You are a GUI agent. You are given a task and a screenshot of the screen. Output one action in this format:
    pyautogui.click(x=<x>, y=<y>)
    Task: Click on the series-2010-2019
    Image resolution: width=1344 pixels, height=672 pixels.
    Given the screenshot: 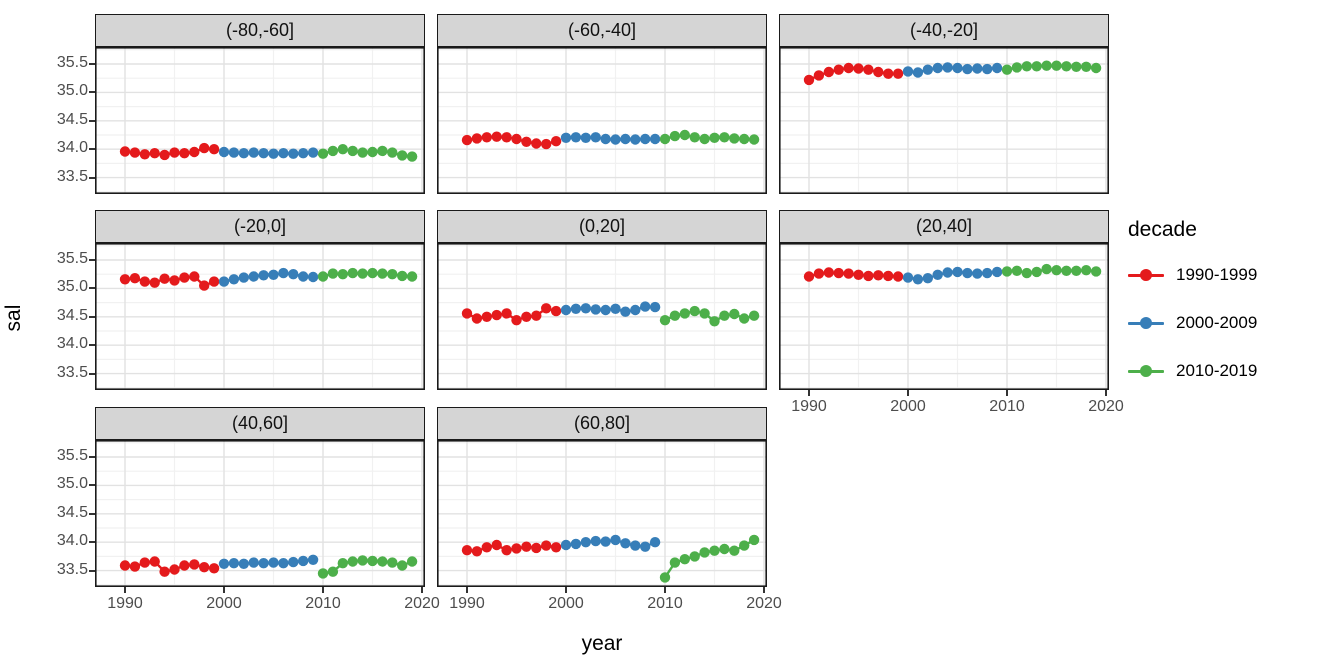 What is the action you would take?
    pyautogui.click(x=1051, y=67)
    